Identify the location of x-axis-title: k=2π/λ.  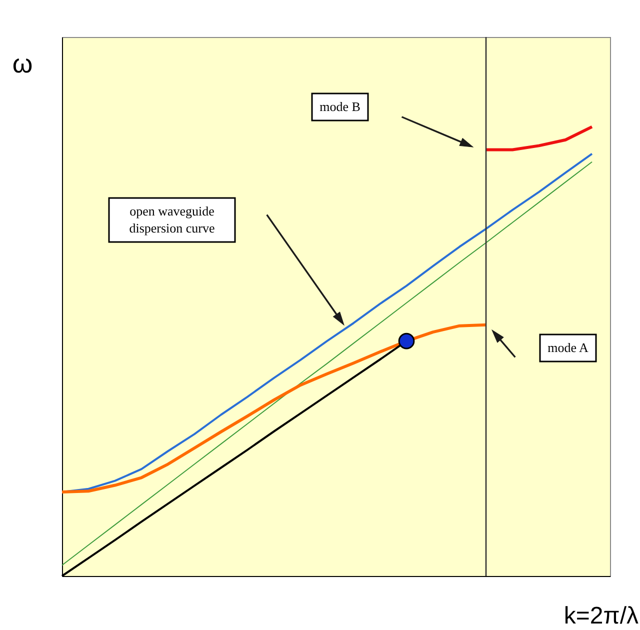
(601, 616).